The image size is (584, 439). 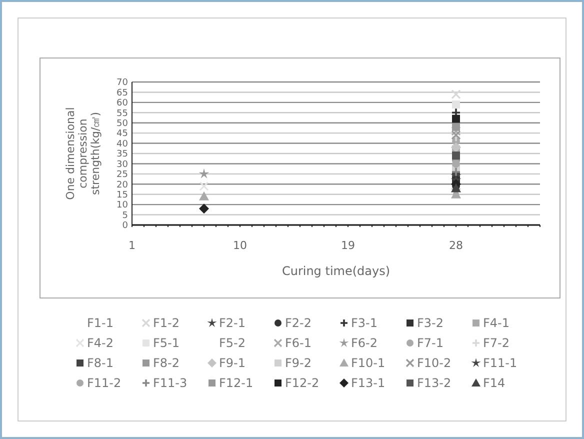 I want to click on legend-label: F10-2, so click(x=434, y=363).